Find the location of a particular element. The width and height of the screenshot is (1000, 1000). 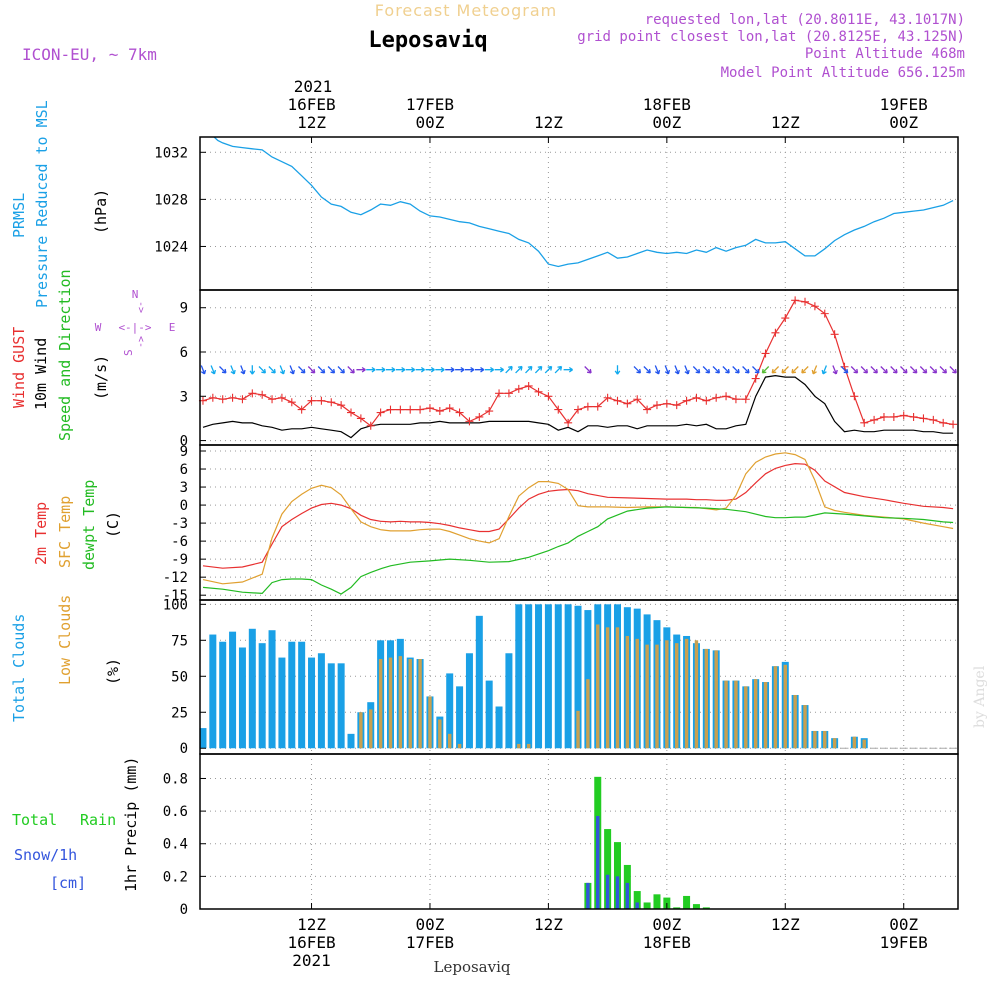

model-altitude: Model Point Altitude 656.125m is located at coordinates (843, 73).